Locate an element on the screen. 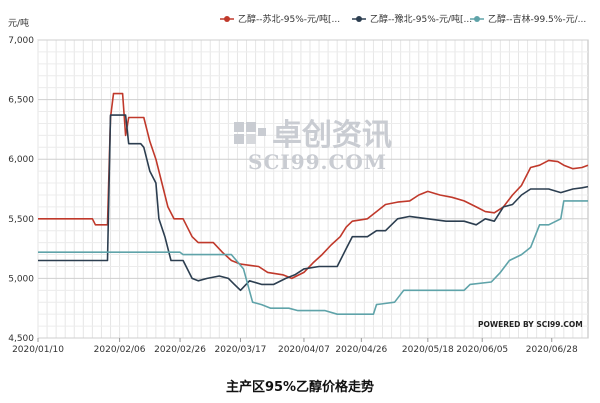 The height and width of the screenshot is (403, 600). x-tick-label: 2020/02/26 is located at coordinates (180, 350).